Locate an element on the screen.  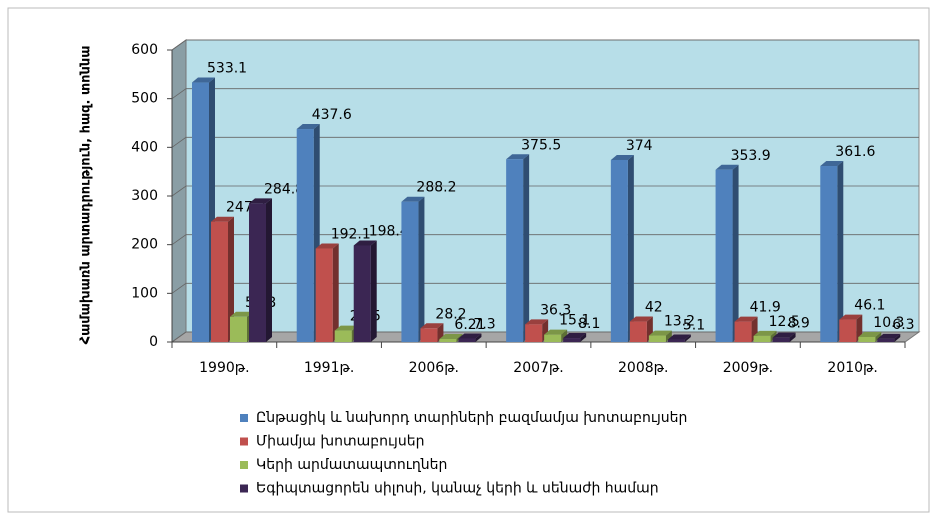
data-label: 15.1 is located at coordinates (574, 321).